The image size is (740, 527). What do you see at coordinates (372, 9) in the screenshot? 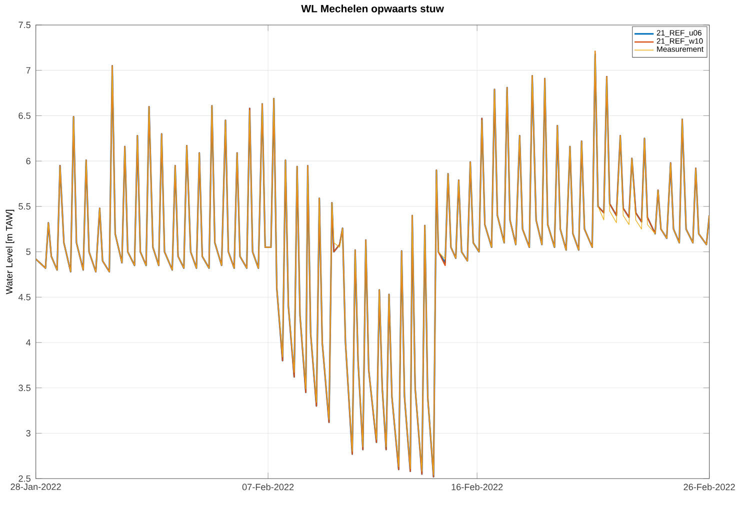
I see `chart-title: WL Mechelen opwaarts stuw` at bounding box center [372, 9].